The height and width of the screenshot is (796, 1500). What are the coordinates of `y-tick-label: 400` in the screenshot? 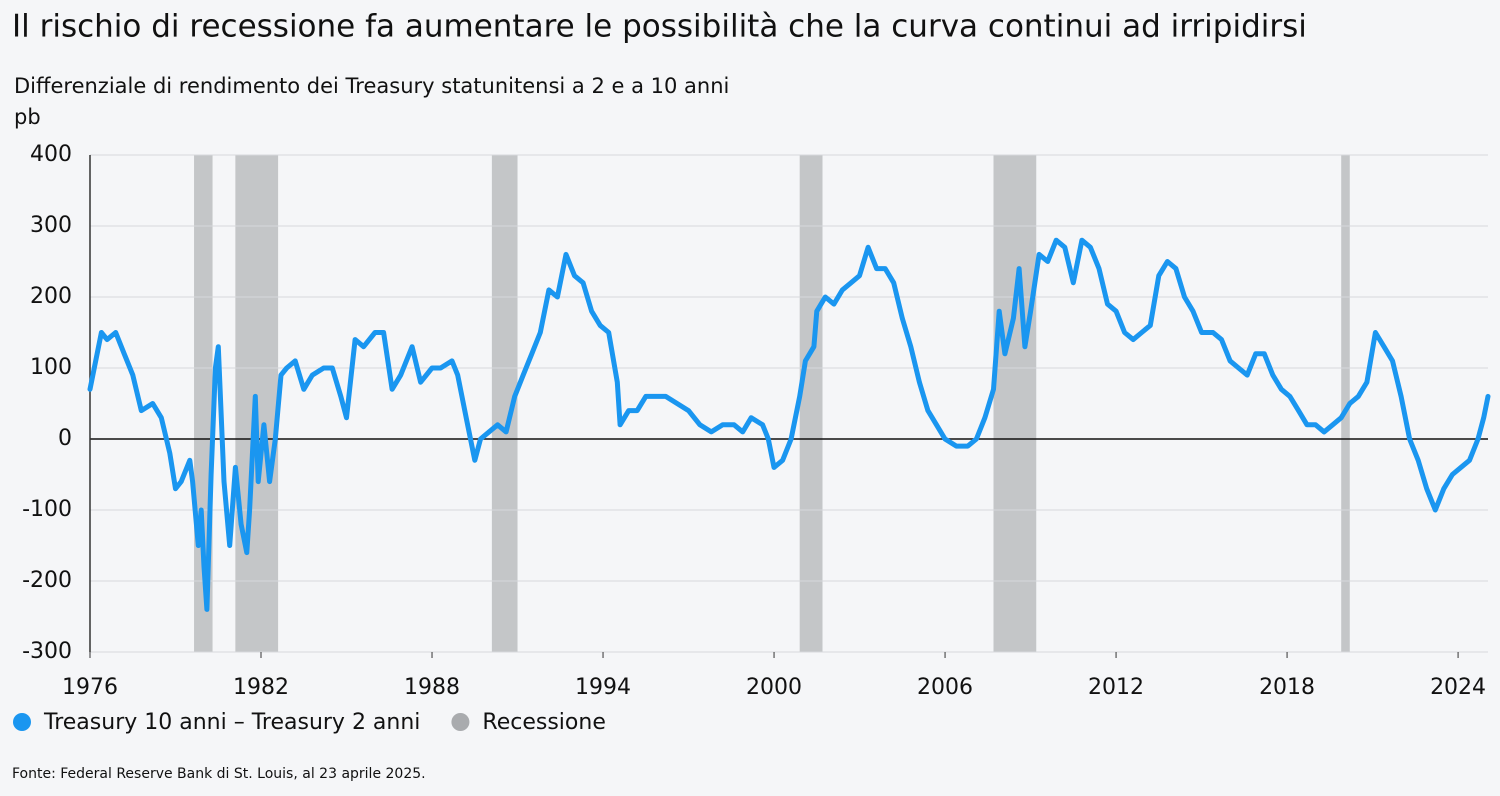 It's located at (51, 154).